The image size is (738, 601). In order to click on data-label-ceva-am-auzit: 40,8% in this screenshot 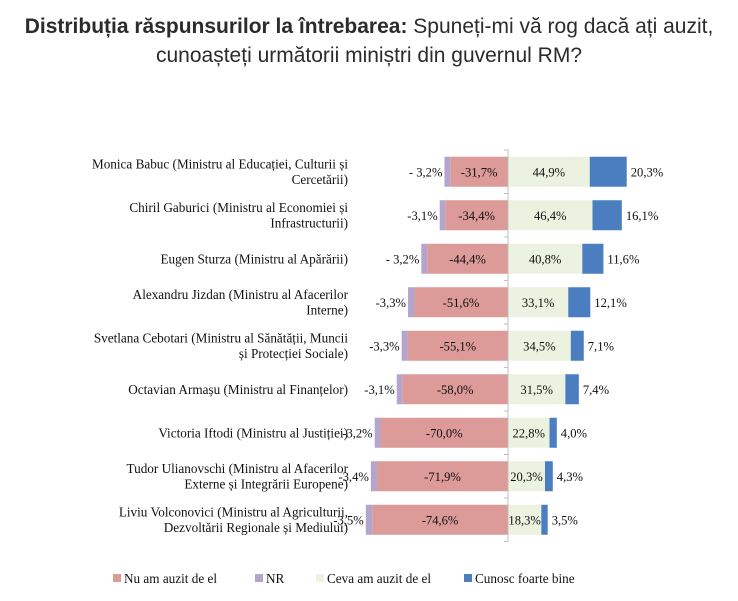, I will do `click(545, 259)`.